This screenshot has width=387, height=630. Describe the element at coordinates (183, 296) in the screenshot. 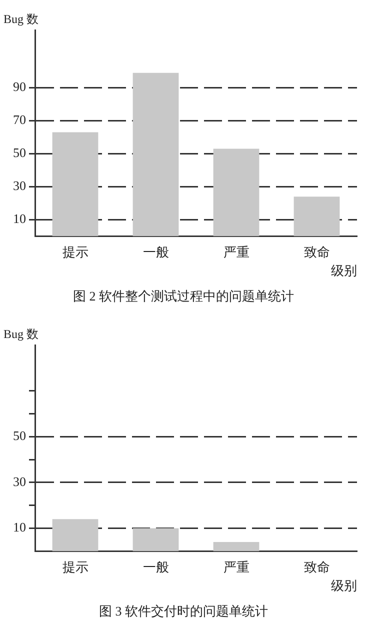

I see `text: 图 2 软件整个测试过程中的问题单统计` at that location.